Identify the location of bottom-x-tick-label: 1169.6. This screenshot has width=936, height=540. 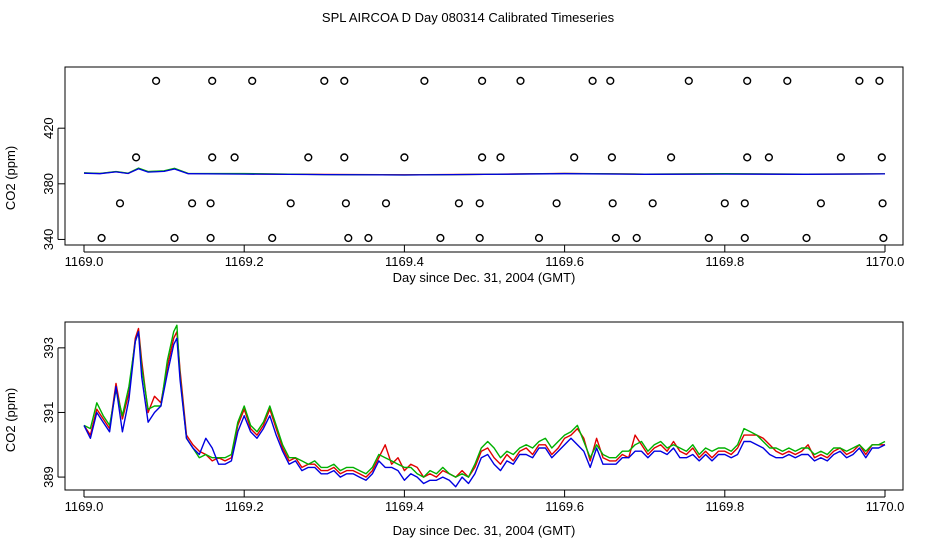
(564, 506).